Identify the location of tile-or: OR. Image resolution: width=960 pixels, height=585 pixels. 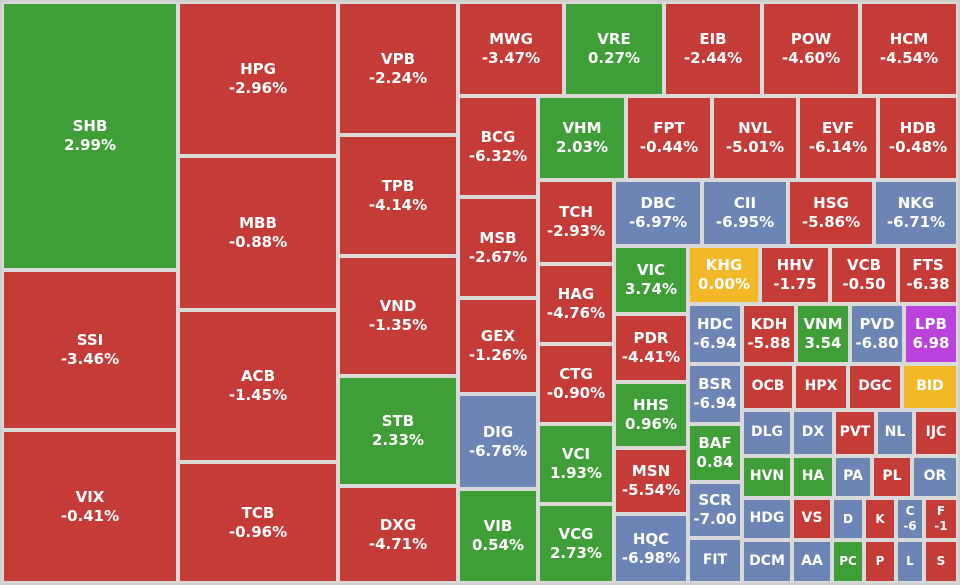
(935, 477).